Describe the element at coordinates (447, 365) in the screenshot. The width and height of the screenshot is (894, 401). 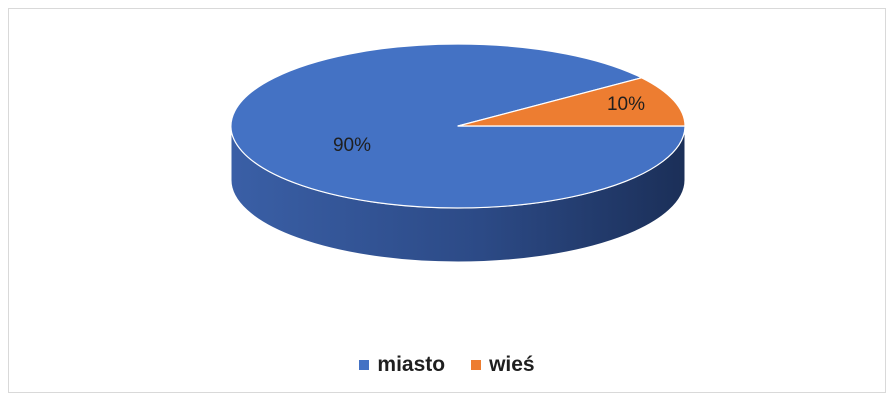
I see `legend: miasto wieś` at that location.